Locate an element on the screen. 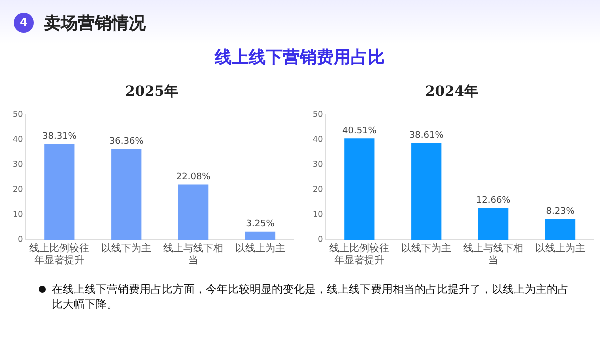 The image size is (600, 337). chart-title: 2025年 is located at coordinates (152, 92).